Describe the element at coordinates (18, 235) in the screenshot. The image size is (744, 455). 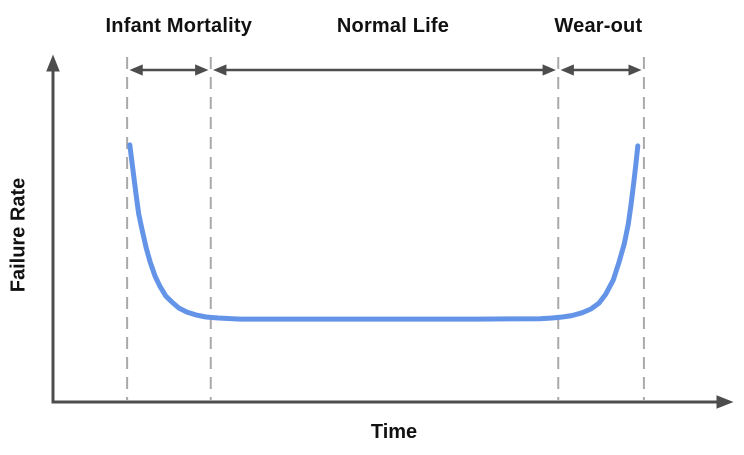
I see `y-axis-label: Failure Rate` at that location.